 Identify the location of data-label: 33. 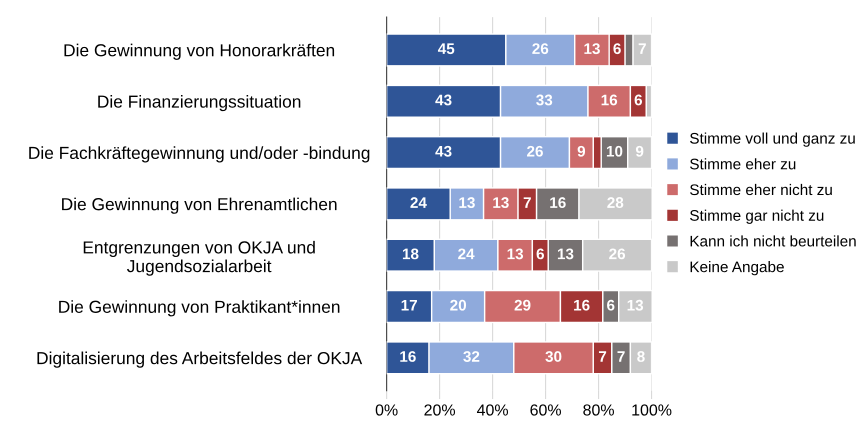
(544, 100).